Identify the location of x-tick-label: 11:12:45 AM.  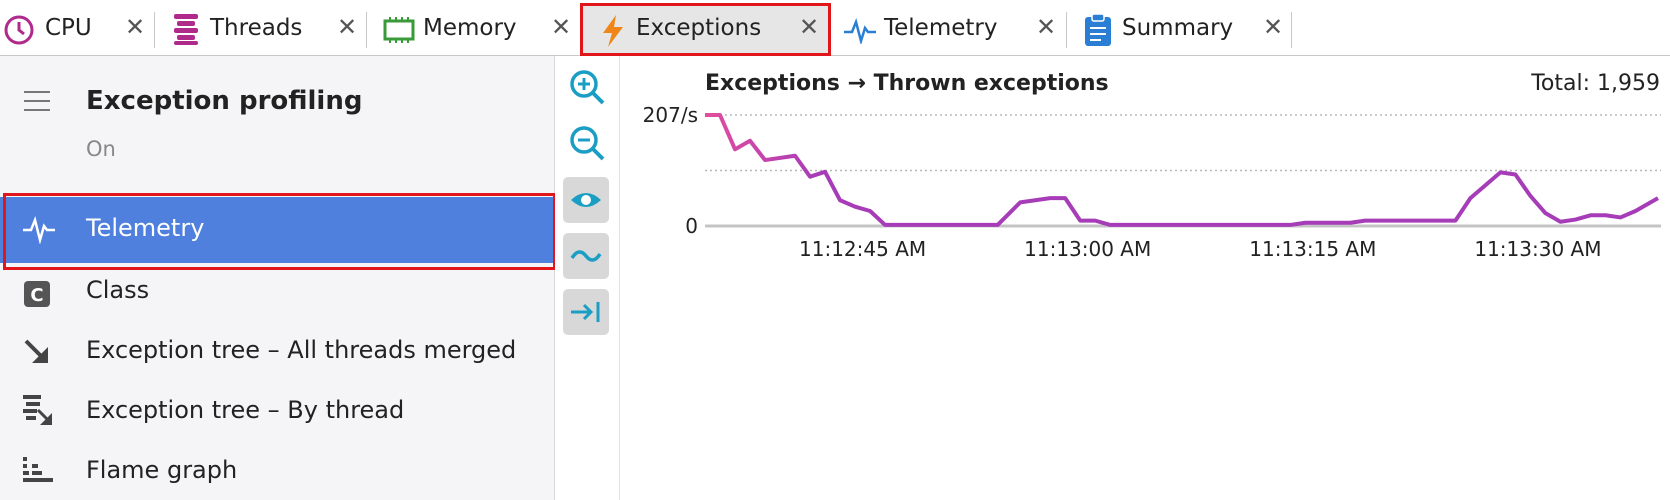
(862, 249).